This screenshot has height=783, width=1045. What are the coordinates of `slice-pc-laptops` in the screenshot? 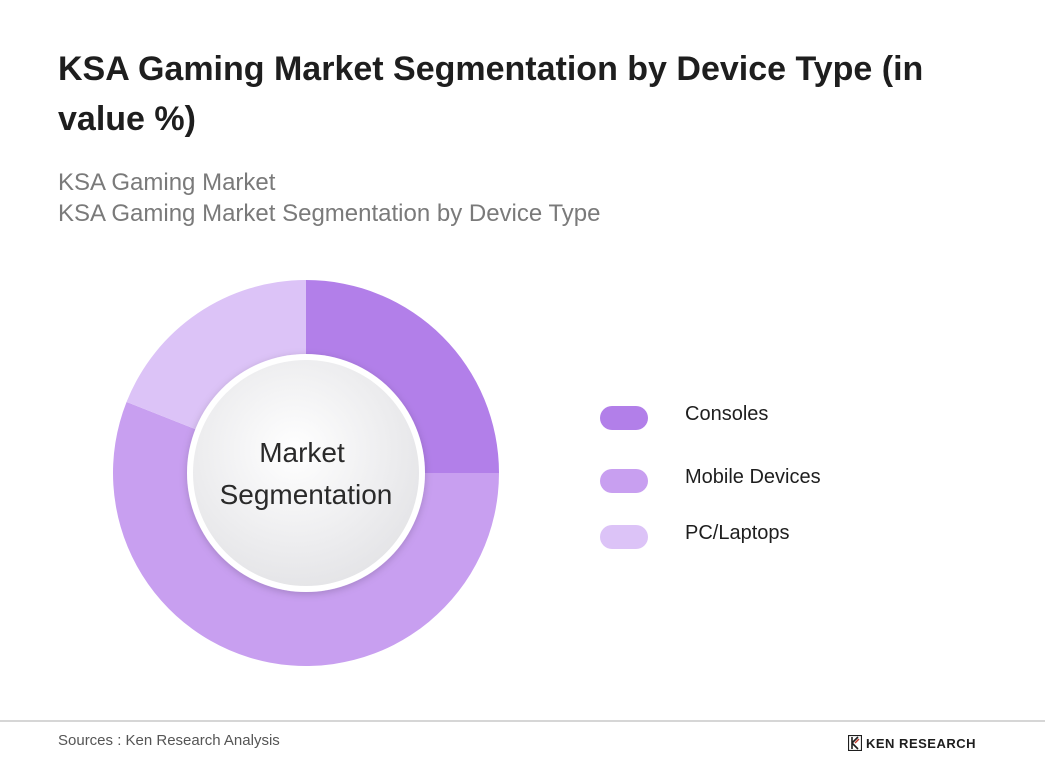 It's located at (216, 356).